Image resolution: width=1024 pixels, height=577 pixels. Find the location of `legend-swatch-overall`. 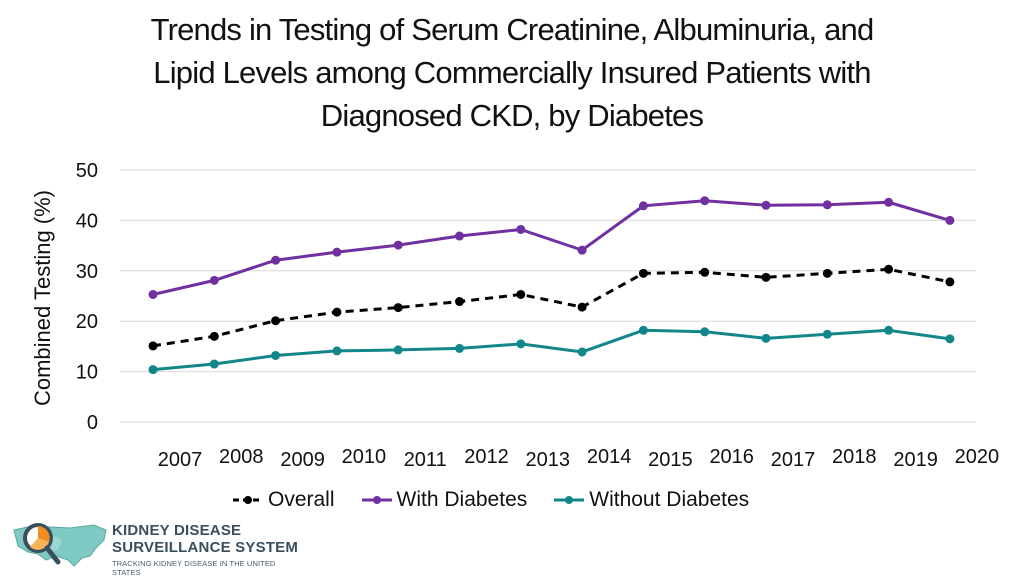

legend-swatch-overall is located at coordinates (248, 500).